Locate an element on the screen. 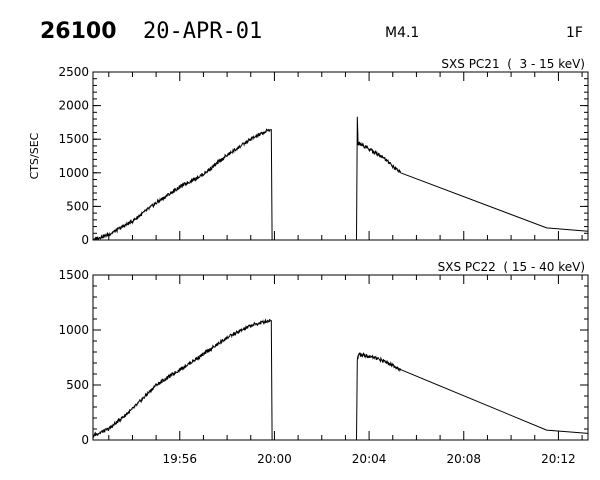 The height and width of the screenshot is (480, 600). flare-class: M4.1 is located at coordinates (402, 33).